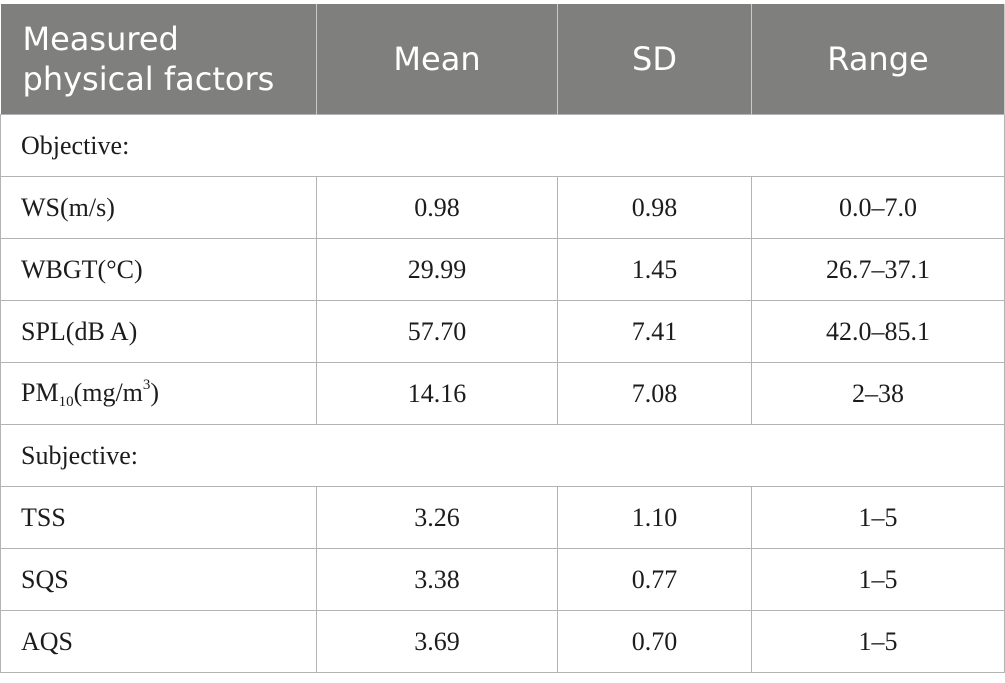 This screenshot has width=1005, height=683. Describe the element at coordinates (878, 207) in the screenshot. I see `range-cell: 0.0–7.0` at that location.